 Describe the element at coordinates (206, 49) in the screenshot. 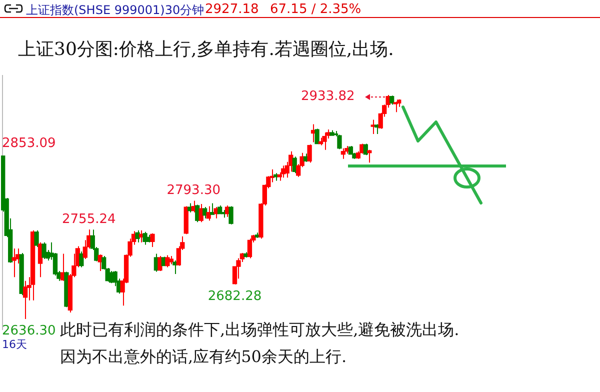

I see `chart-subtitle: 上证30分图:价格上行,多单持有.若遇圈位,出场.` at that location.